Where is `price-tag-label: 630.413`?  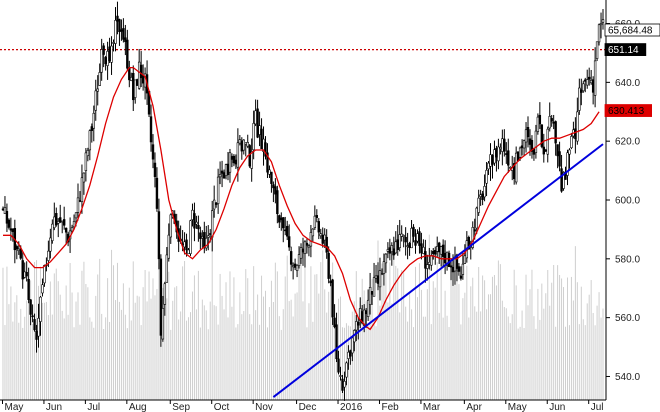 price-tag-label: 630.413 is located at coordinates (626, 111).